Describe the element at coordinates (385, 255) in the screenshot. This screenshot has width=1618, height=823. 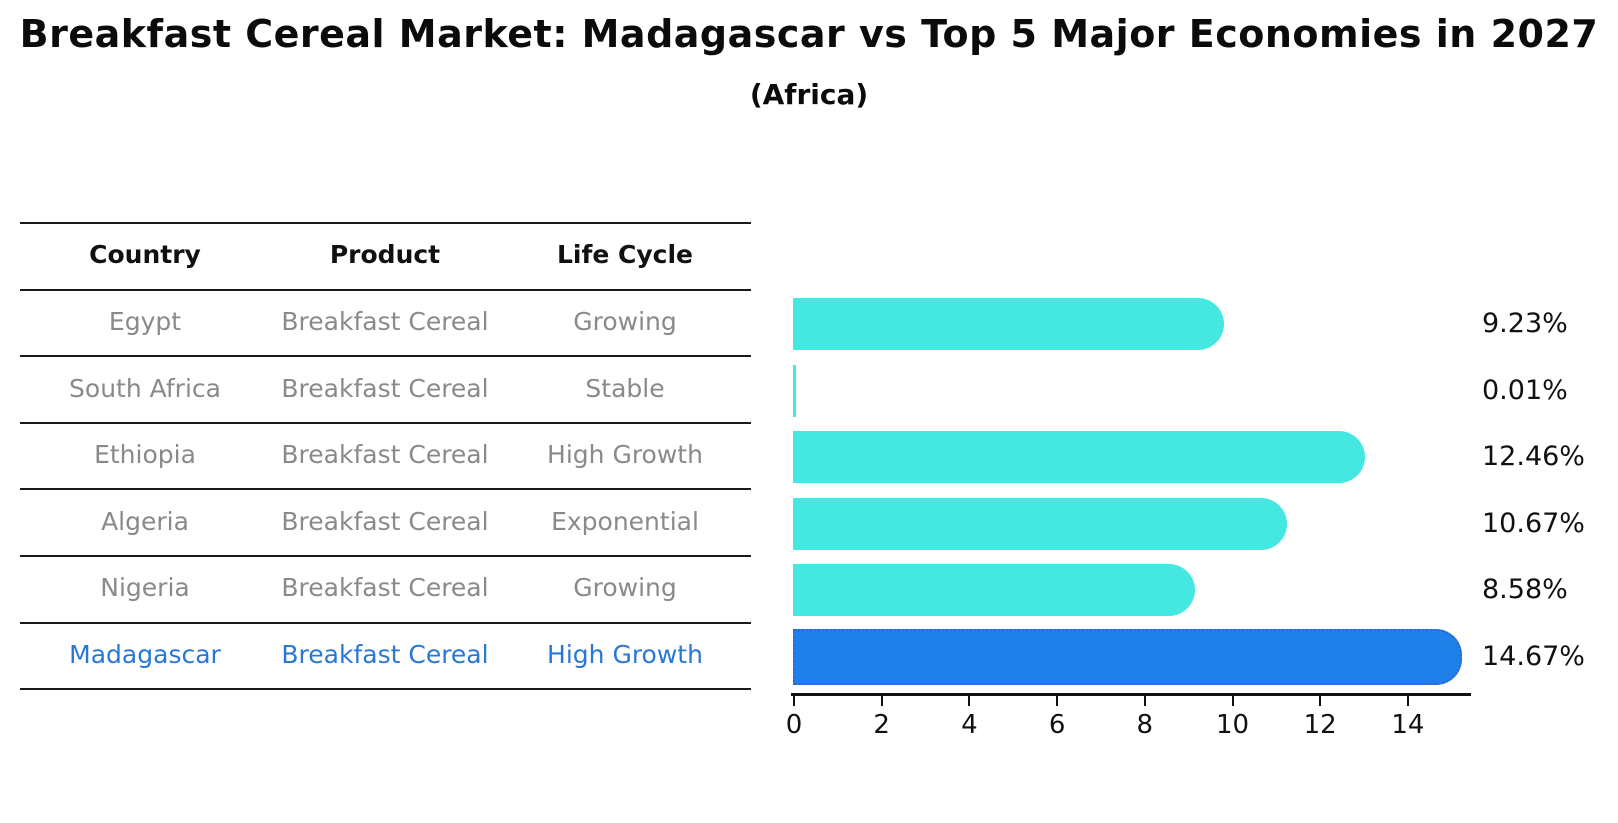
I see `table-header-cell: Product` at that location.